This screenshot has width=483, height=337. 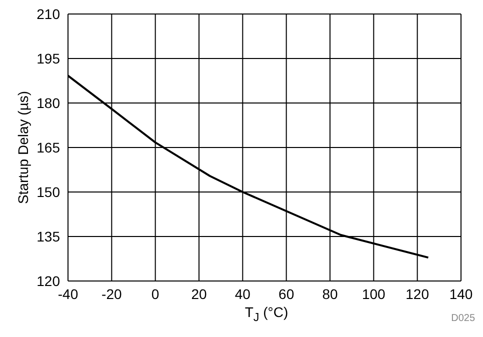 I want to click on y-tick-label: 180, so click(x=48, y=102).